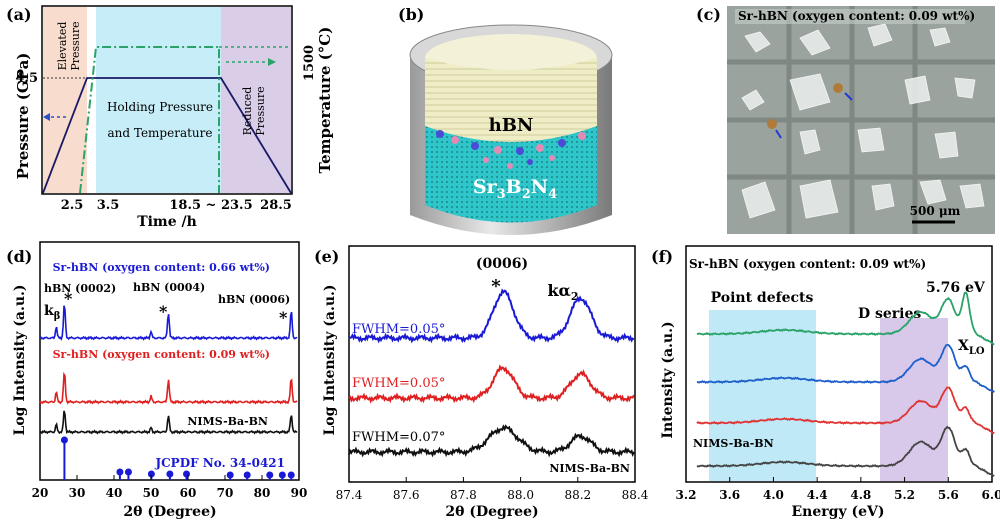  I want to click on xtick-e-label: 87.4, so click(349, 495).